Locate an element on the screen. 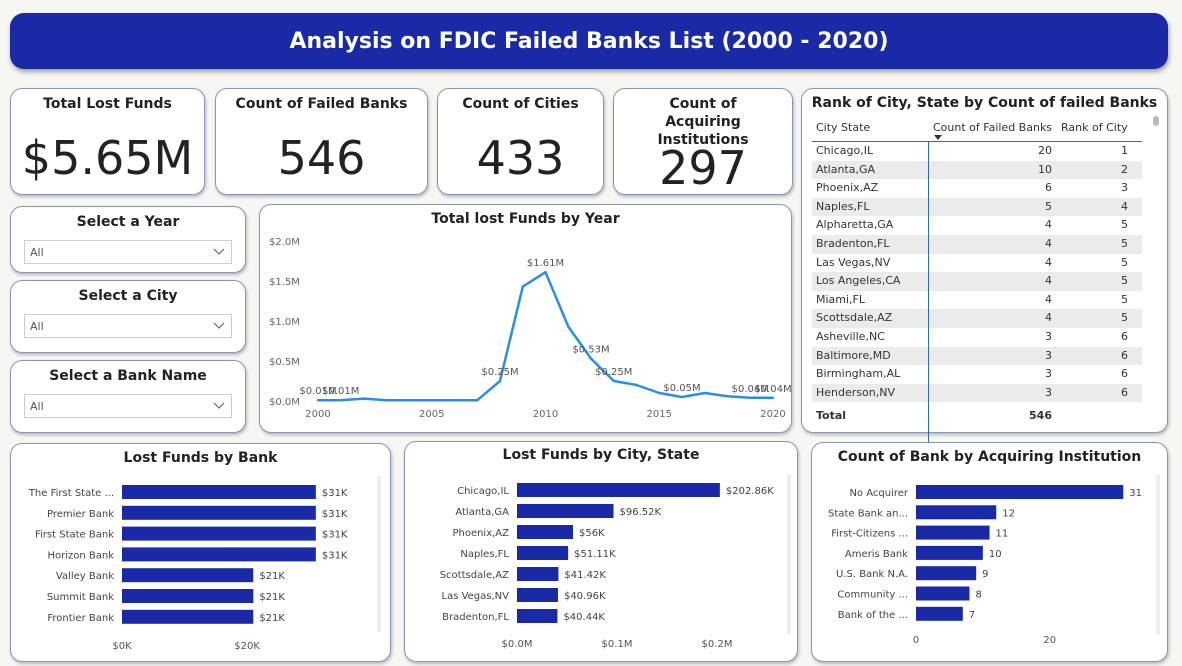 Image resolution: width=1182 pixels, height=666 pixels. kpi-value: 297 is located at coordinates (703, 168).